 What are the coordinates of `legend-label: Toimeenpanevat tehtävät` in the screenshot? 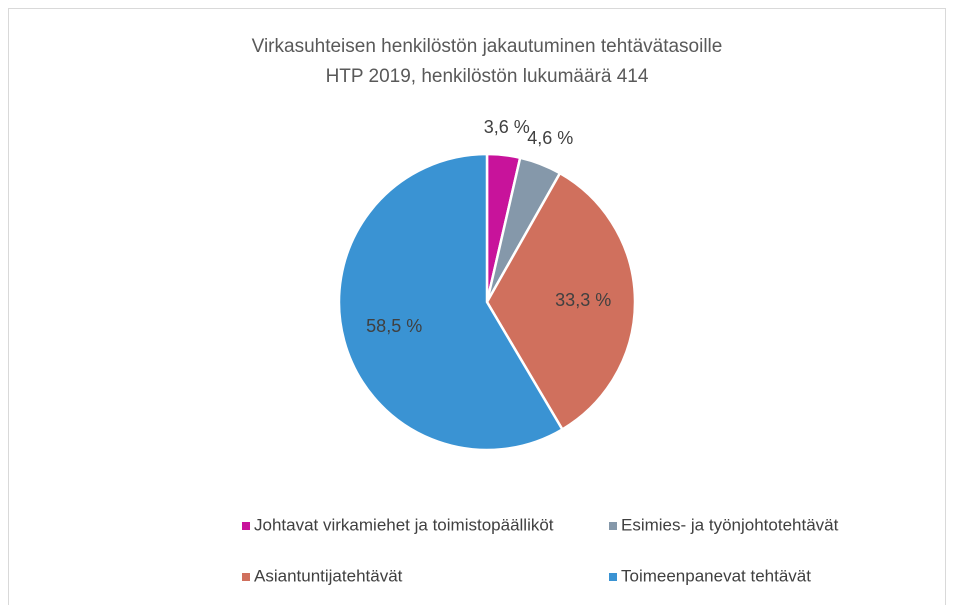 It's located at (716, 575).